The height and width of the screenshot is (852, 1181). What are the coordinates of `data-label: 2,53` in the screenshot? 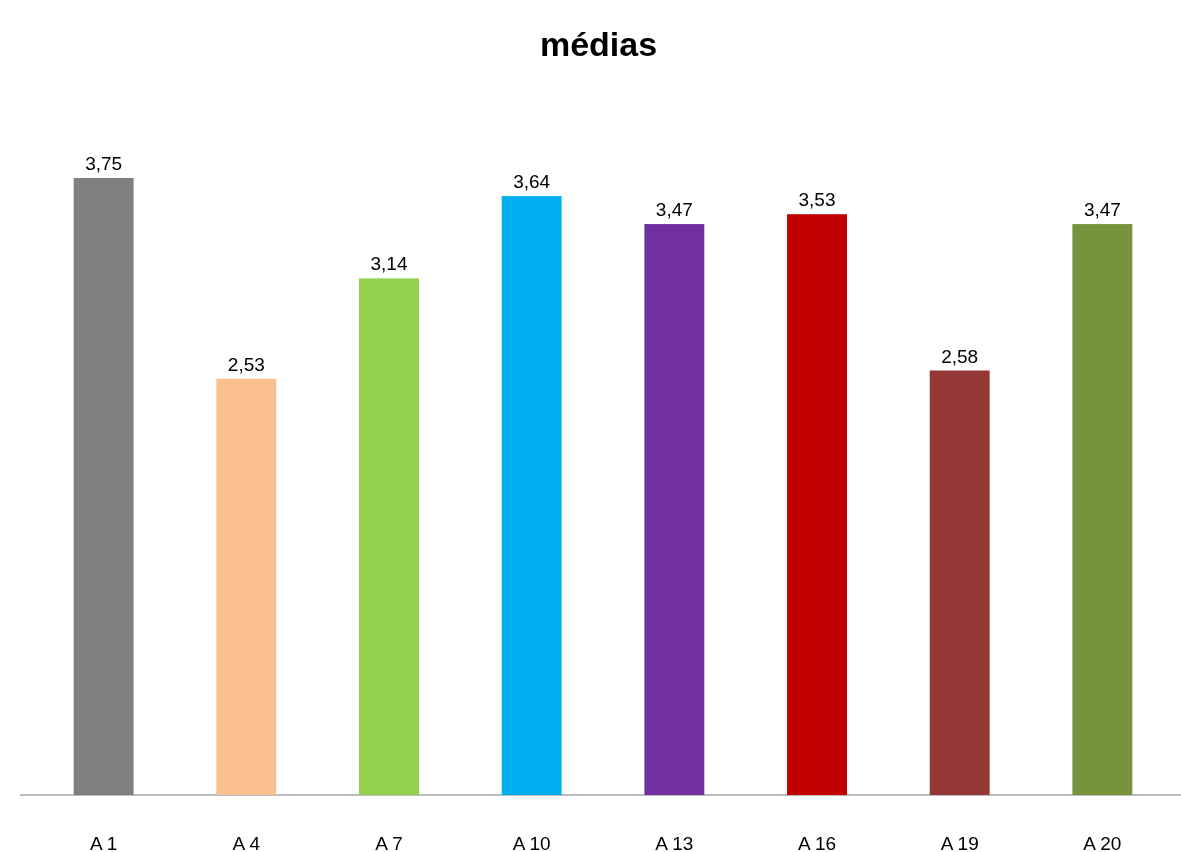 It's located at (246, 364).